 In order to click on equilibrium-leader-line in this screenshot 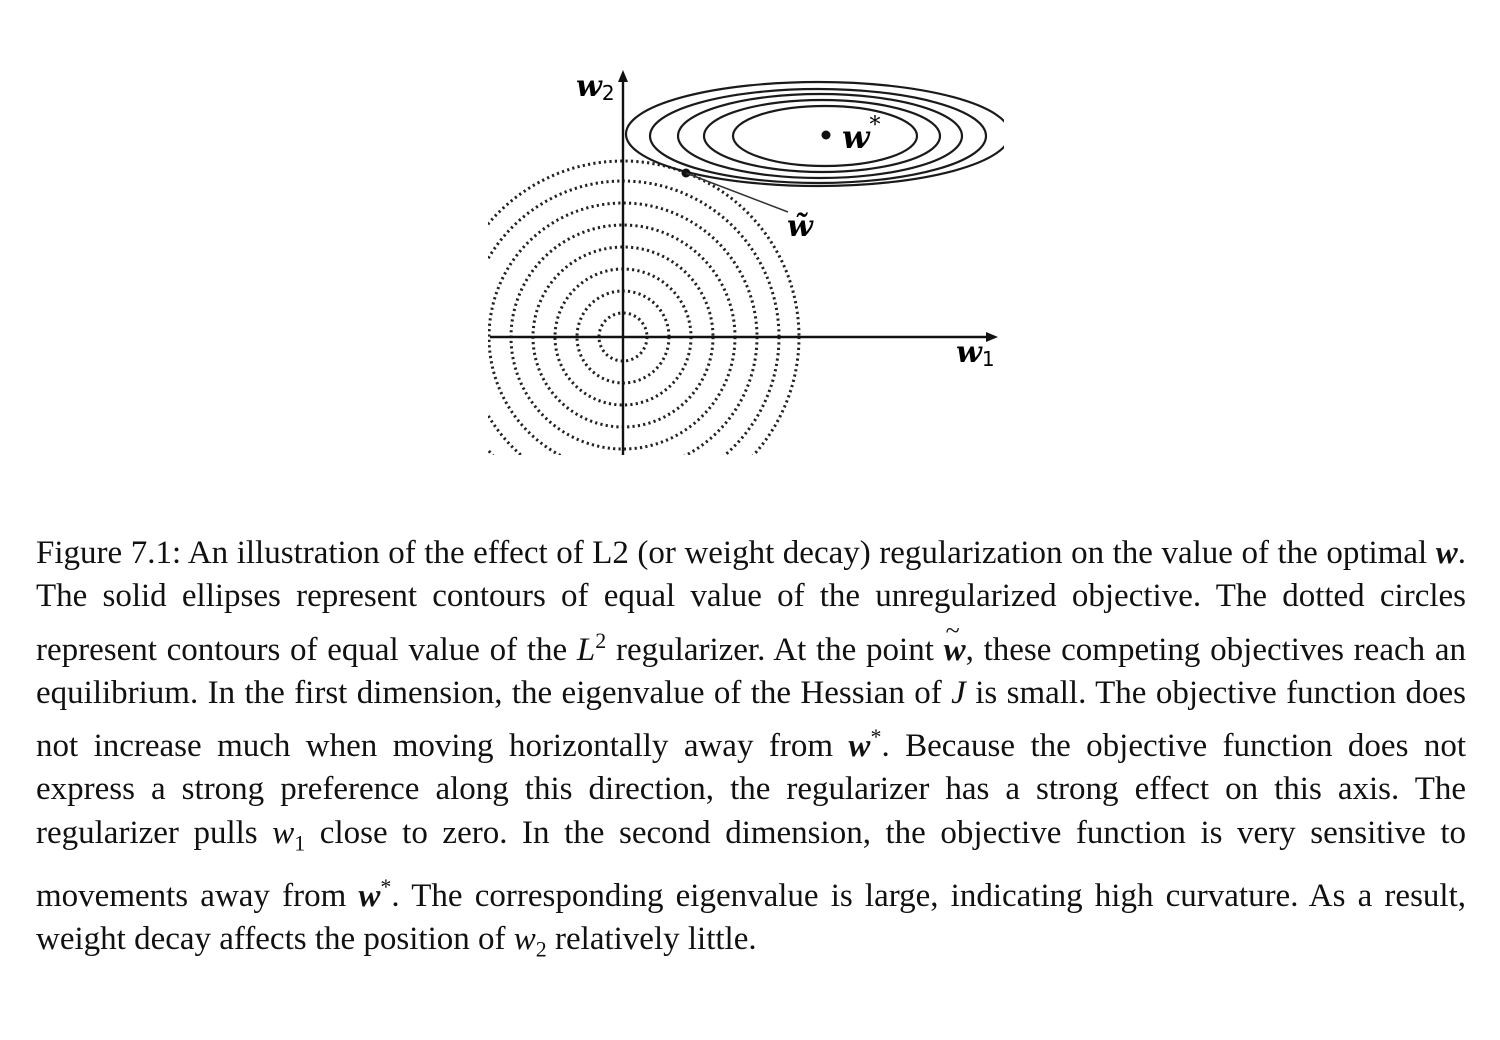, I will do `click(737, 192)`.